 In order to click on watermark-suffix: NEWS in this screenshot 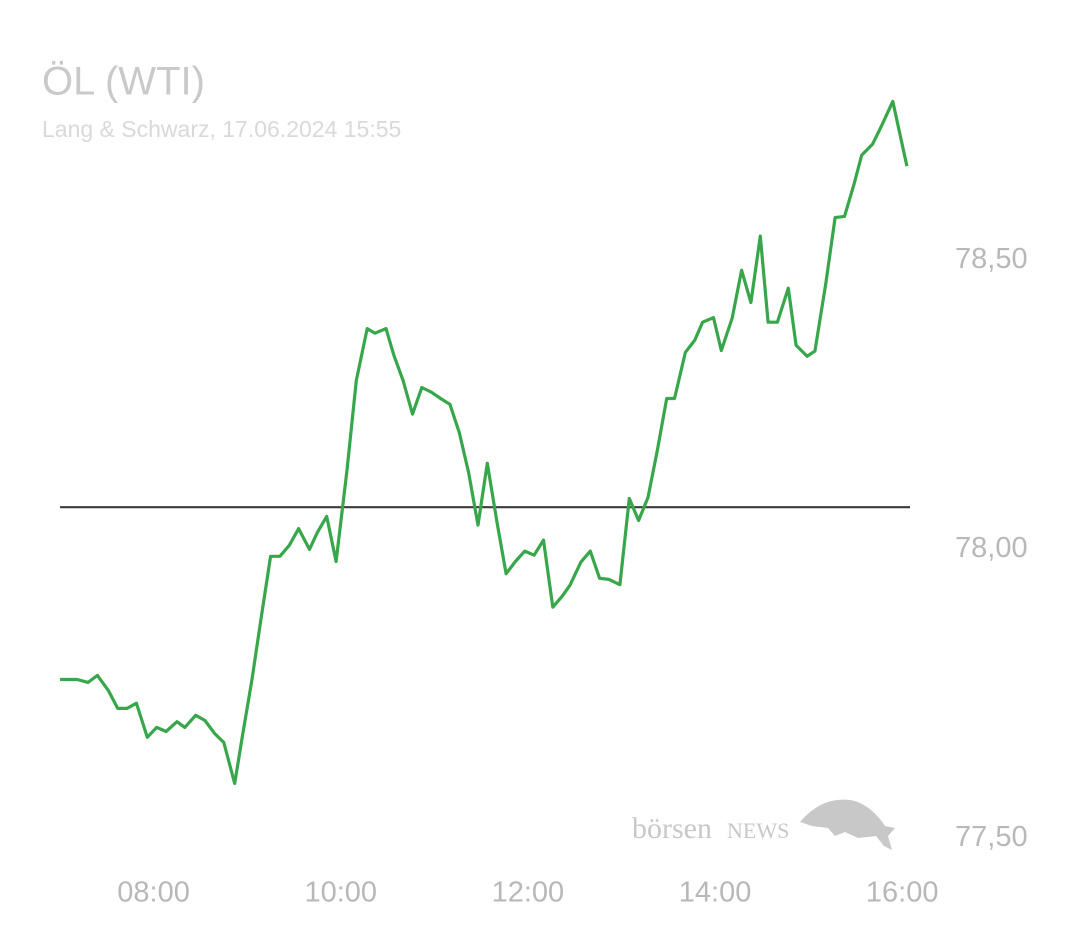, I will do `click(758, 830)`.